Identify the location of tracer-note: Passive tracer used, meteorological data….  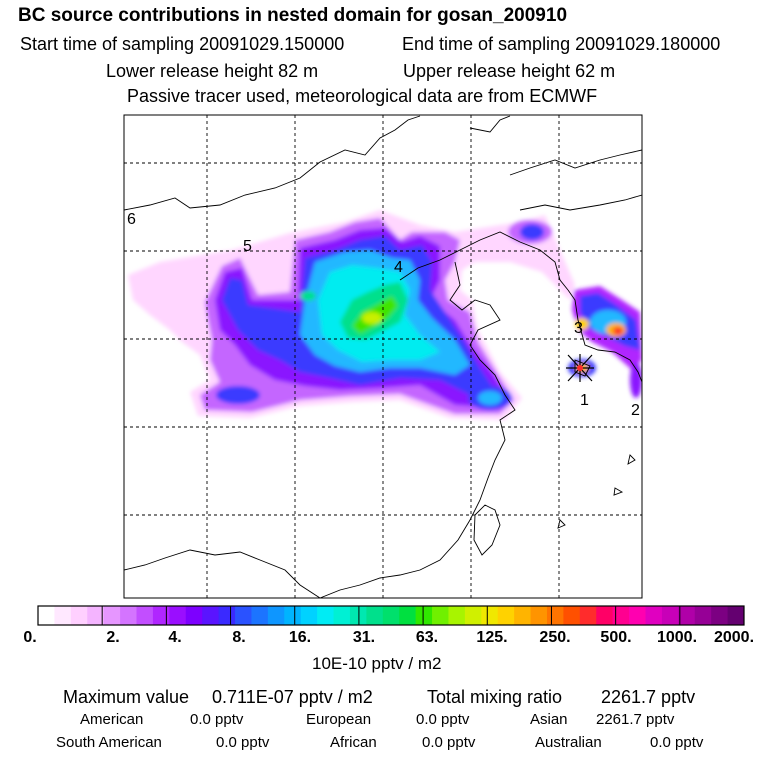
(362, 96).